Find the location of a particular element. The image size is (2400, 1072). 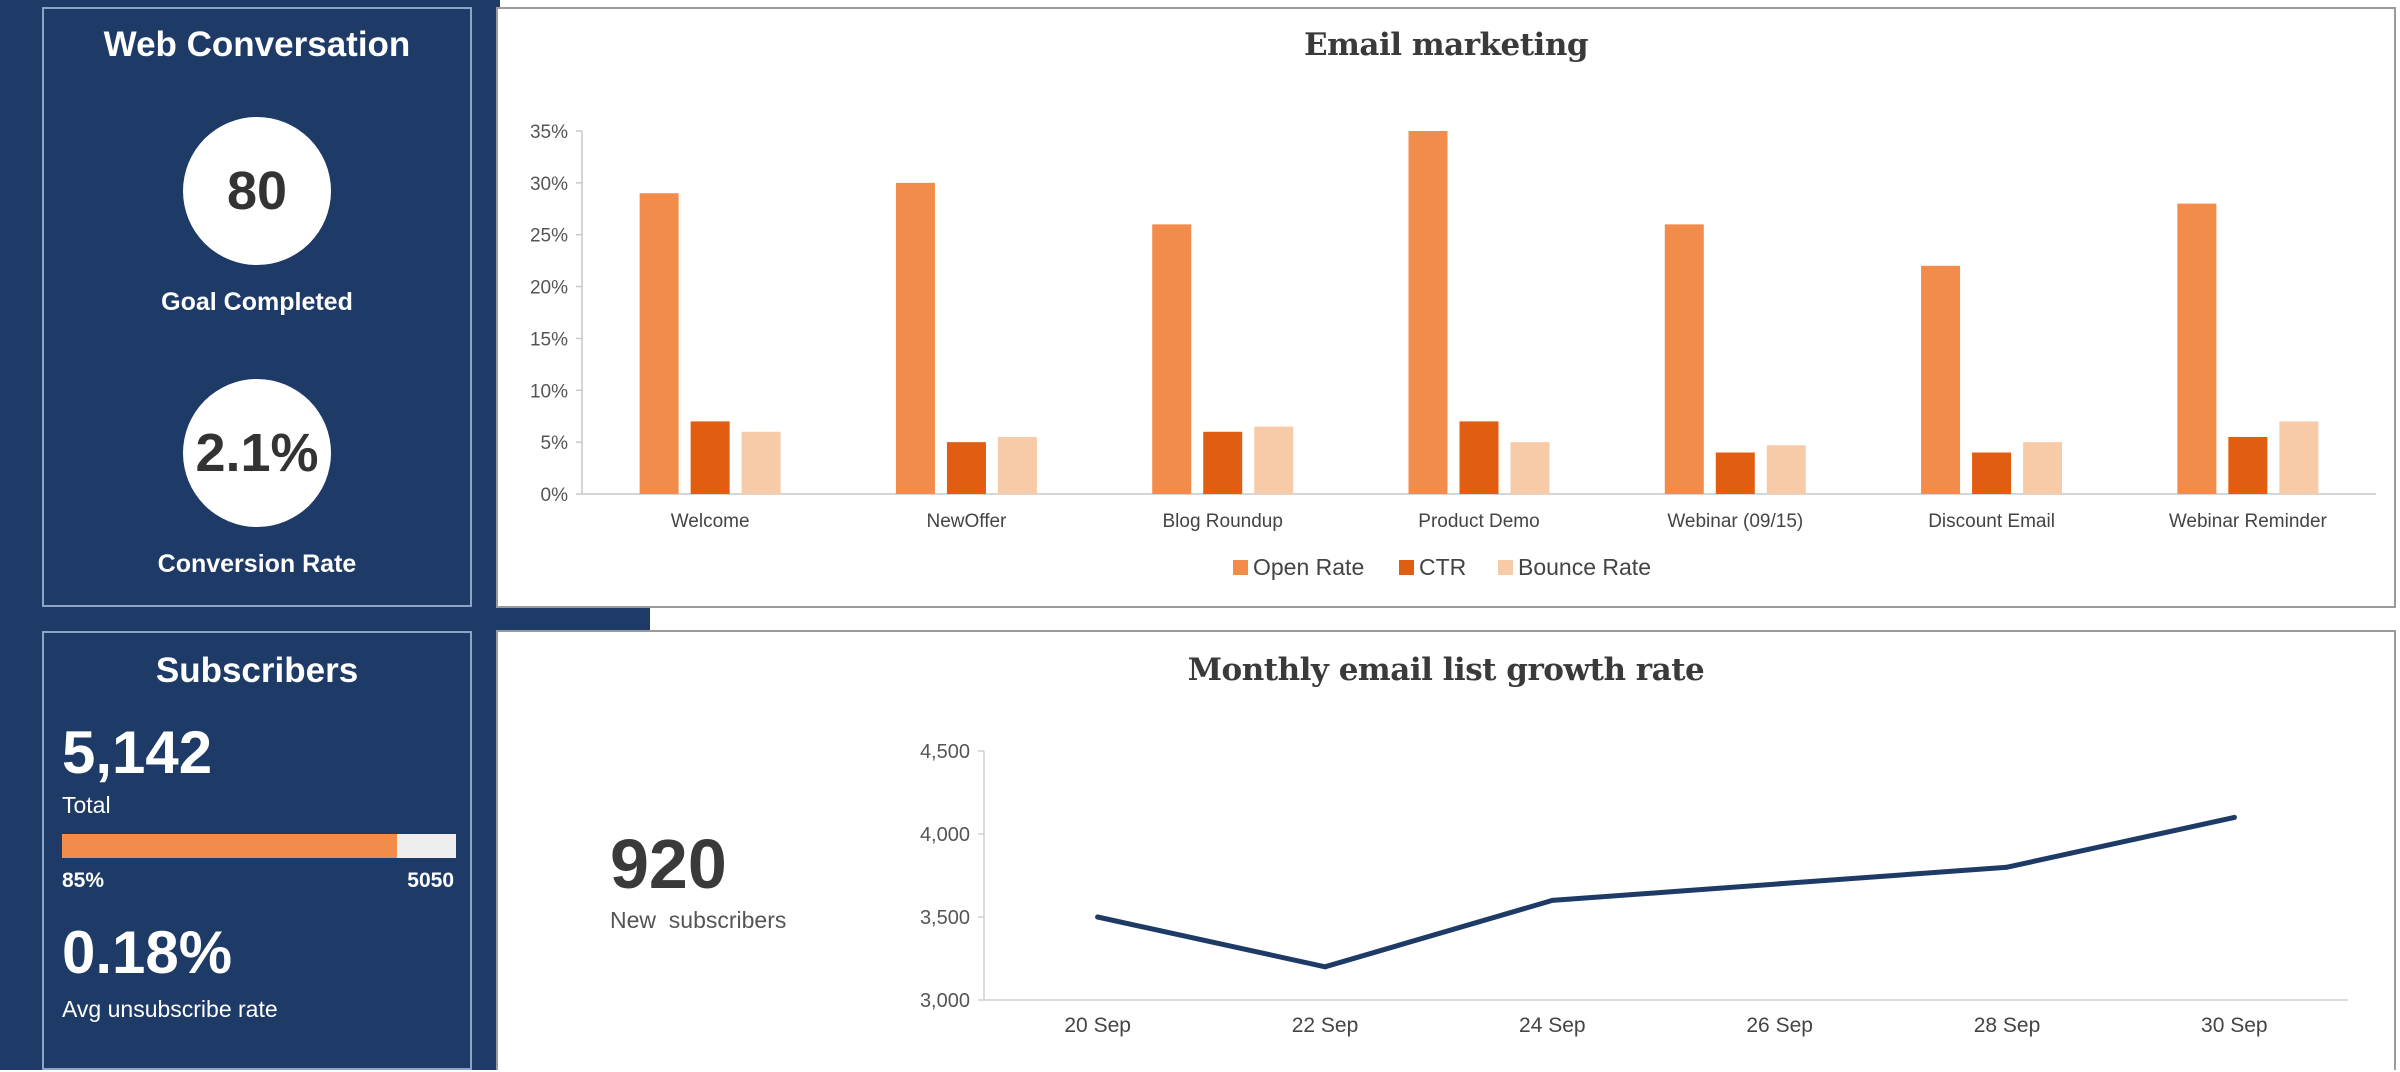

x-tick-label: NewOffer is located at coordinates (966, 521).